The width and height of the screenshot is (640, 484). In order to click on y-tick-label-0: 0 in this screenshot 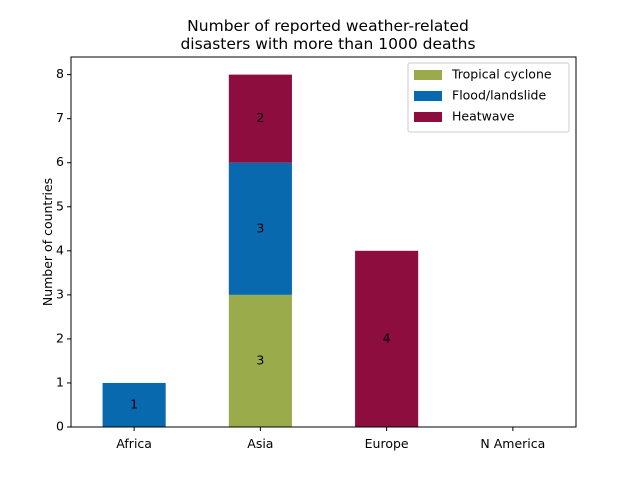, I will do `click(60, 426)`.